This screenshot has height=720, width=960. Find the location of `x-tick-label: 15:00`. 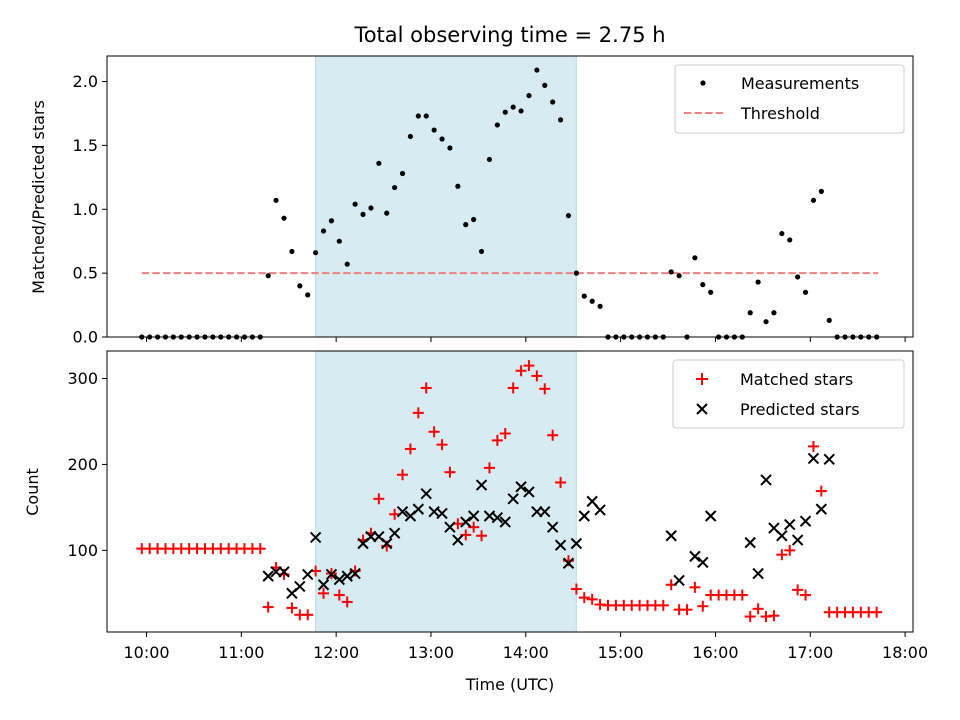

x-tick-label: 15:00 is located at coordinates (621, 652).